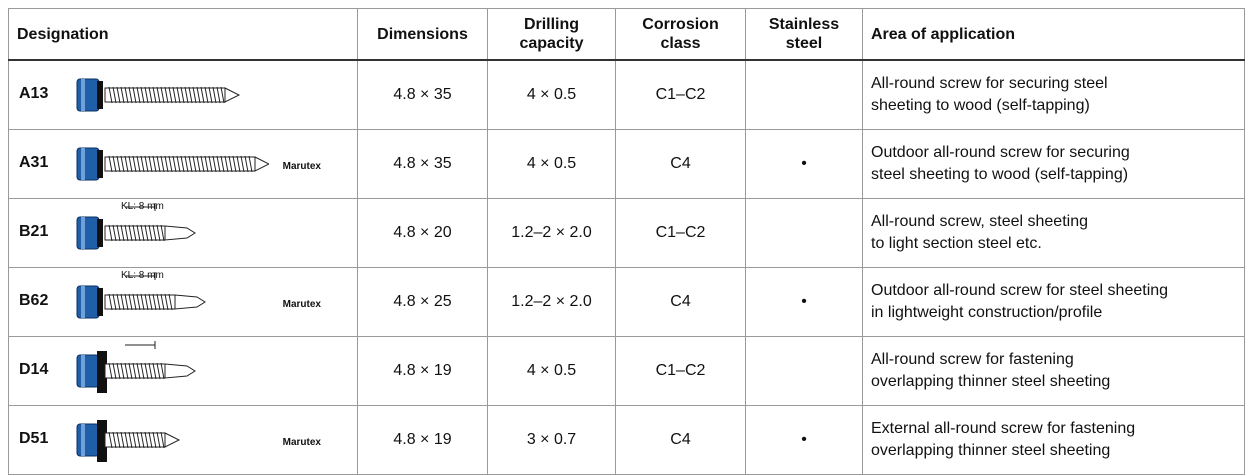  Describe the element at coordinates (422, 34) in the screenshot. I see `header-cell: Dimensions` at that location.